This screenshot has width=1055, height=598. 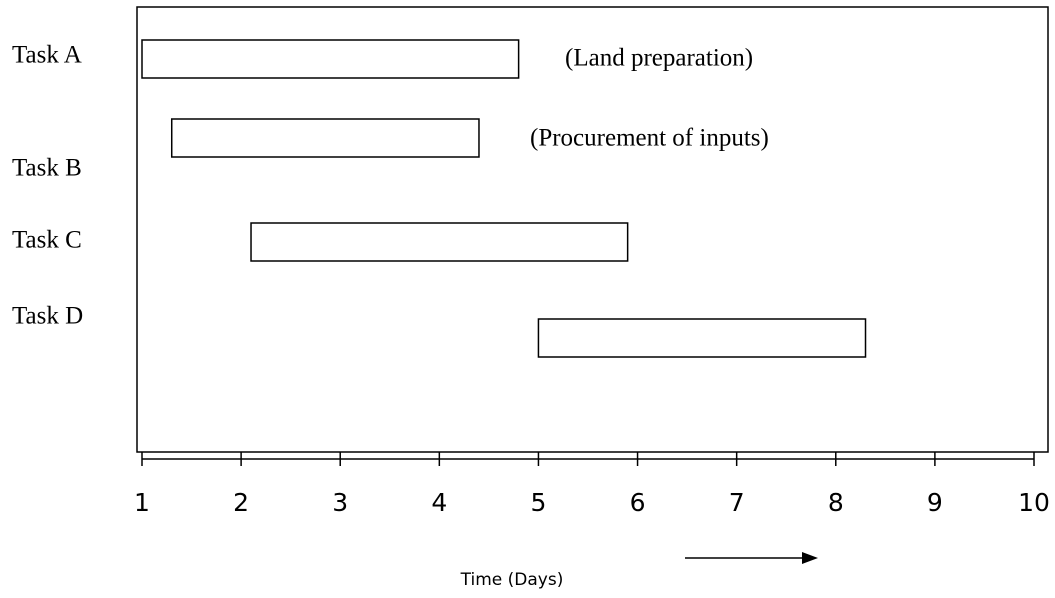 What do you see at coordinates (935, 502) in the screenshot?
I see `x-tick-label: 9` at bounding box center [935, 502].